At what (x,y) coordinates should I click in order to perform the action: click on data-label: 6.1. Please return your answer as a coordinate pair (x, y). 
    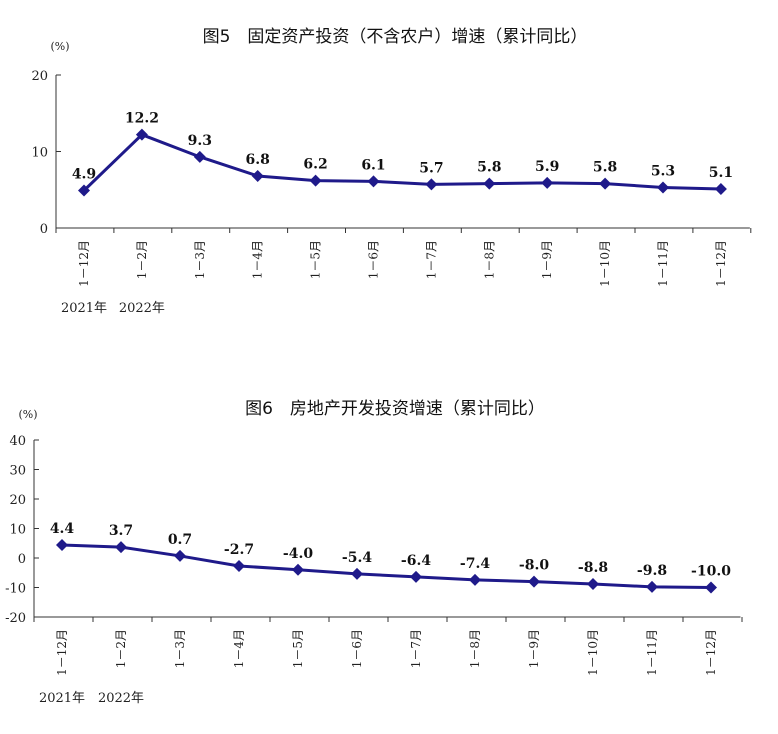
    Looking at the image, I should click on (373, 165).